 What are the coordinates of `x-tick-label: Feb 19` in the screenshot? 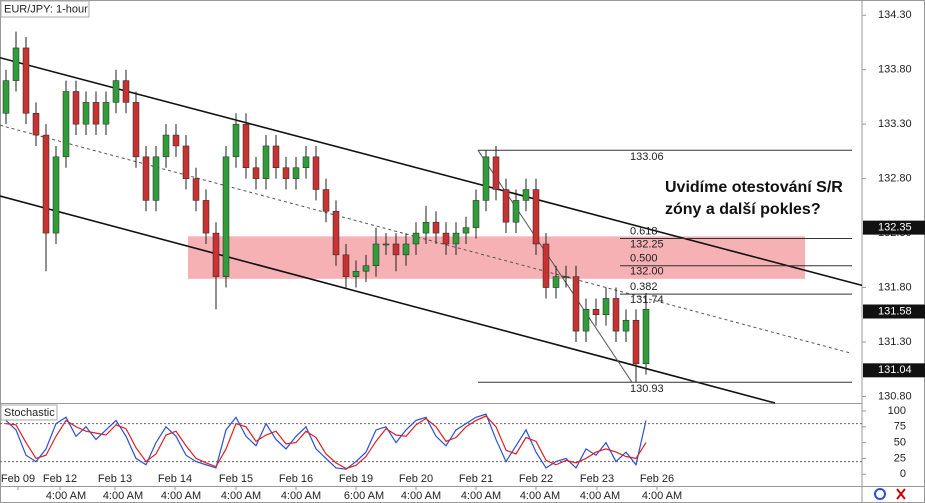 It's located at (356, 479).